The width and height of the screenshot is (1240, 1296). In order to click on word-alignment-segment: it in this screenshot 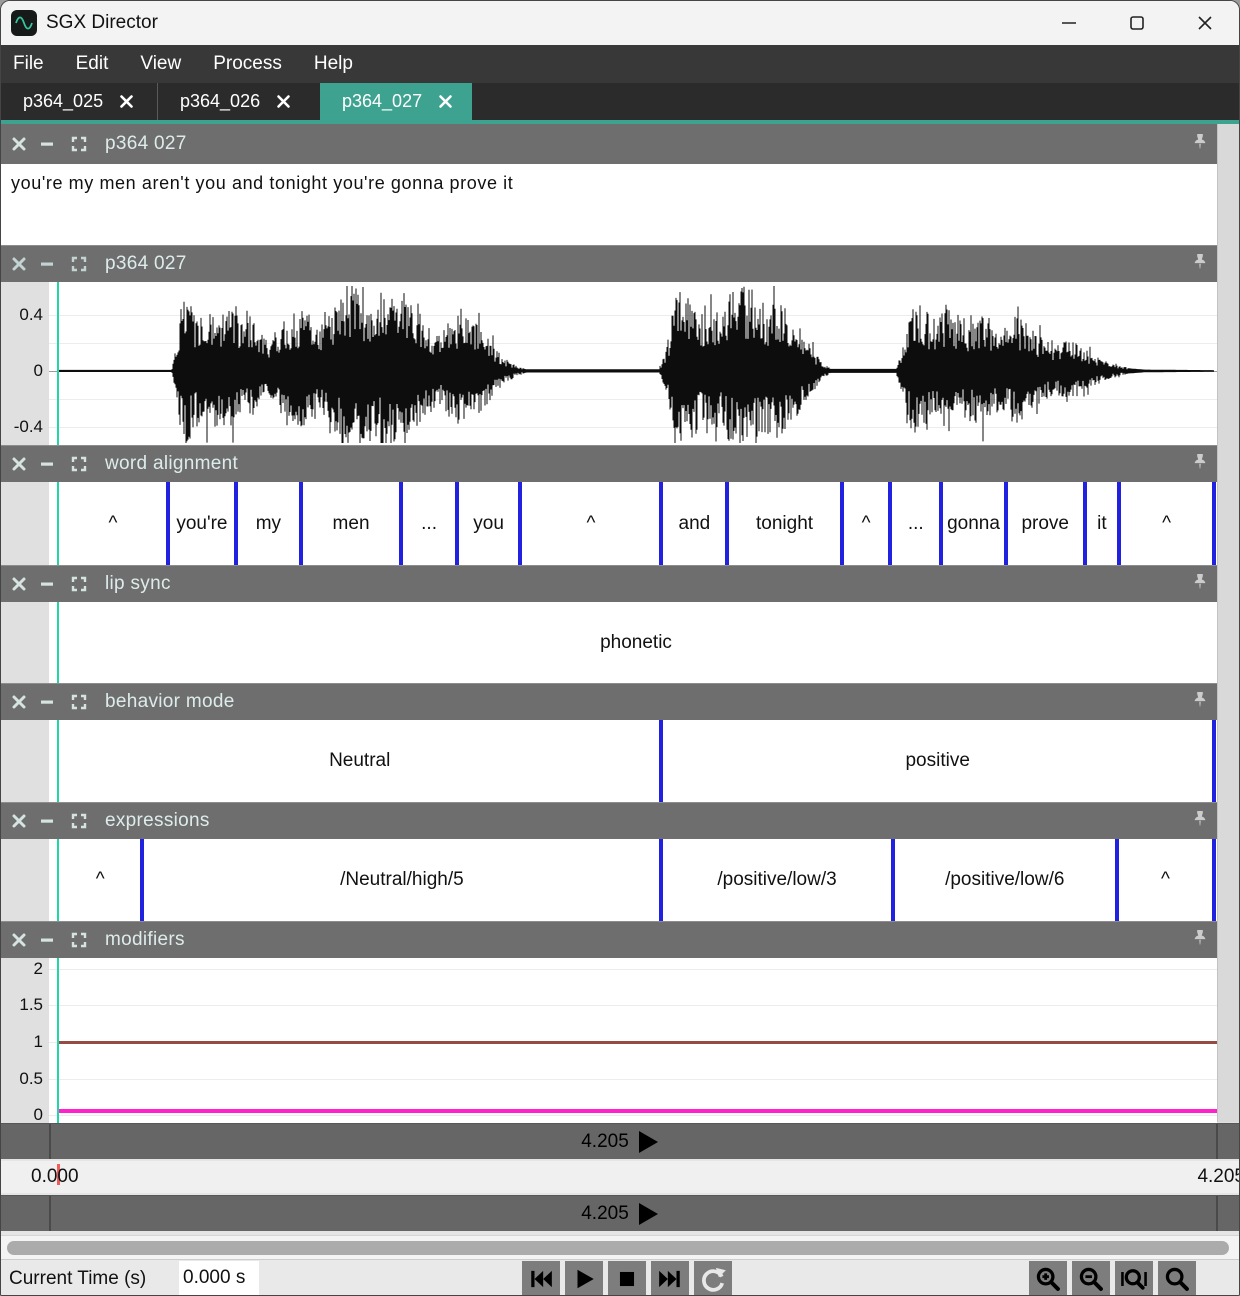, I will do `click(1102, 523)`.